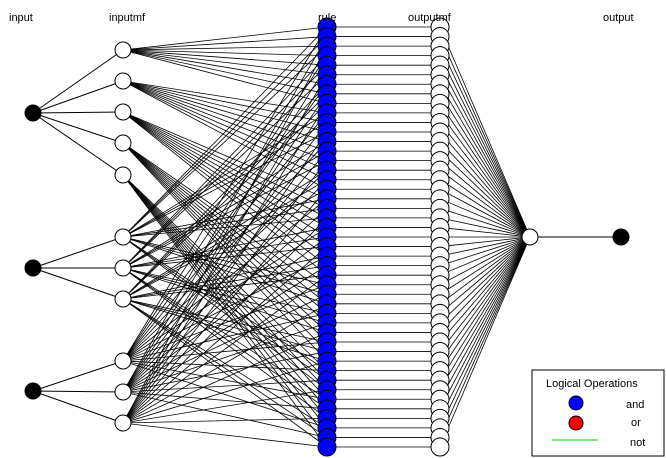  I want to click on header-input: input, so click(21, 18).